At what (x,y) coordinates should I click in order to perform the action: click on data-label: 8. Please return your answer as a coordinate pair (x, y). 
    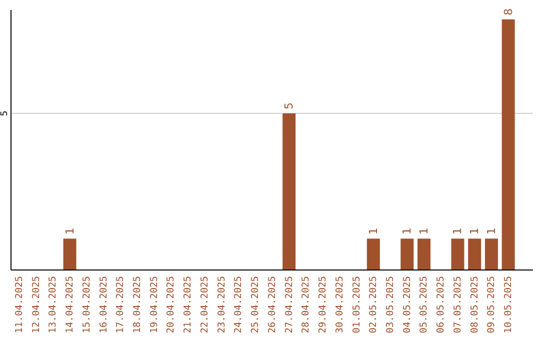
    Looking at the image, I should click on (508, 12).